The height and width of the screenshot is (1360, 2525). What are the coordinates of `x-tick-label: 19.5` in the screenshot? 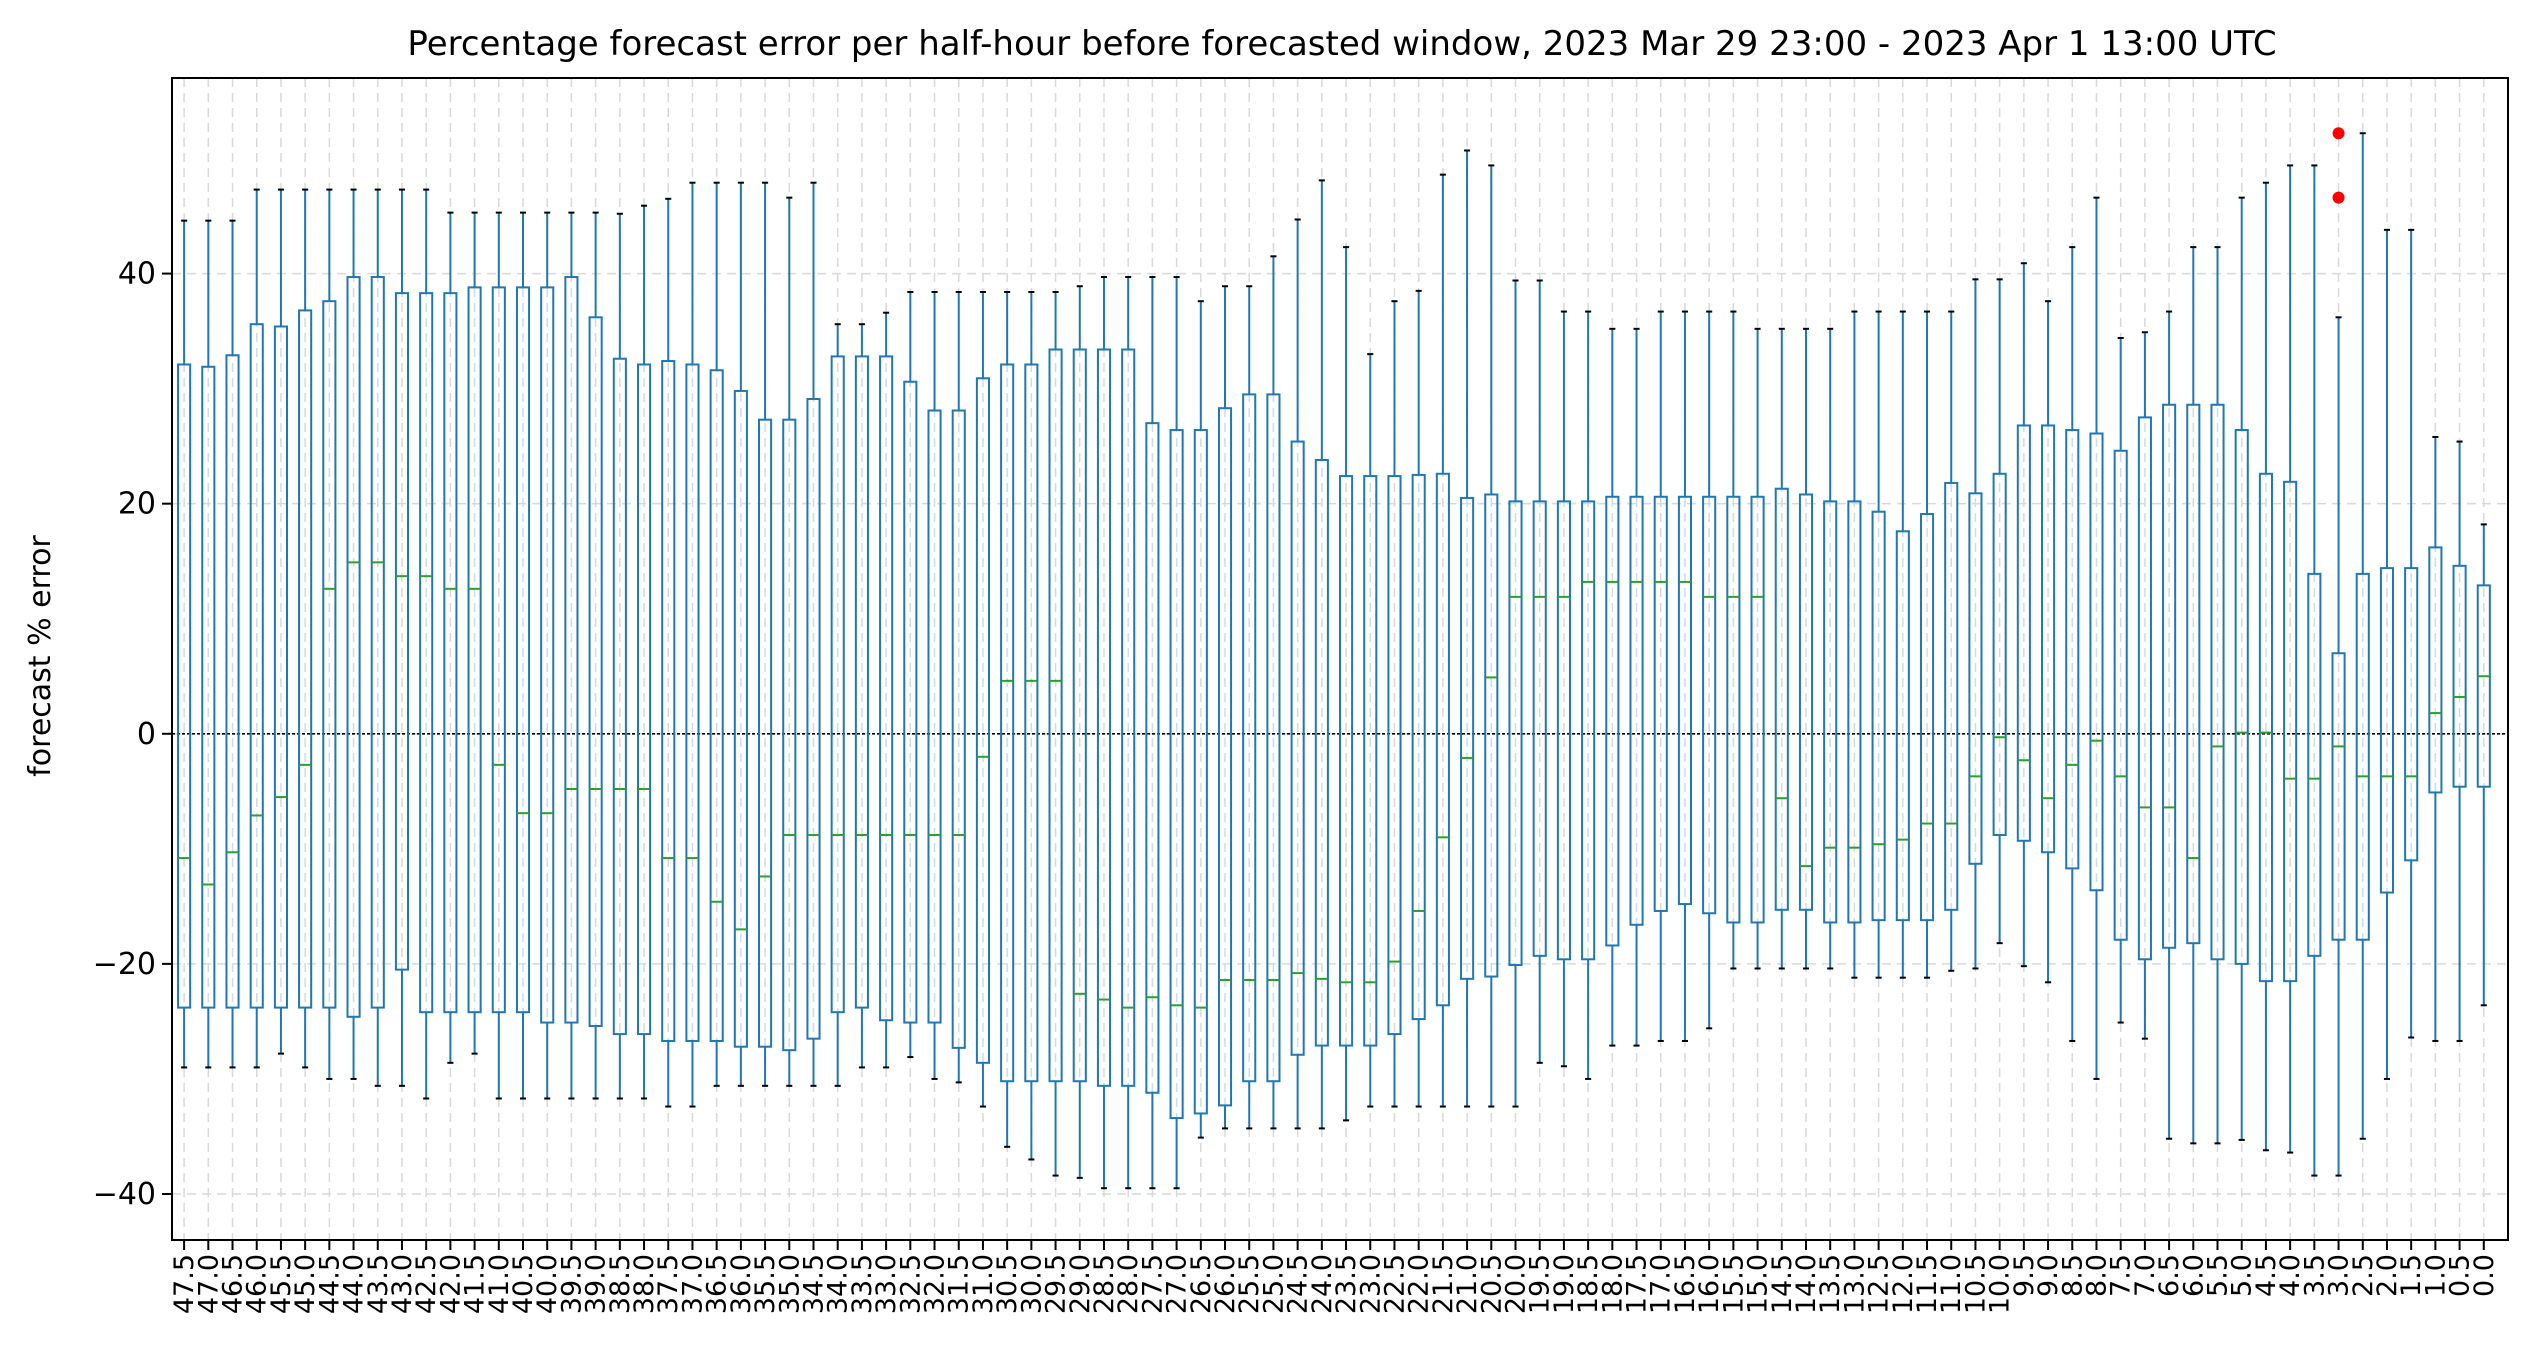 It's located at (1540, 1284).